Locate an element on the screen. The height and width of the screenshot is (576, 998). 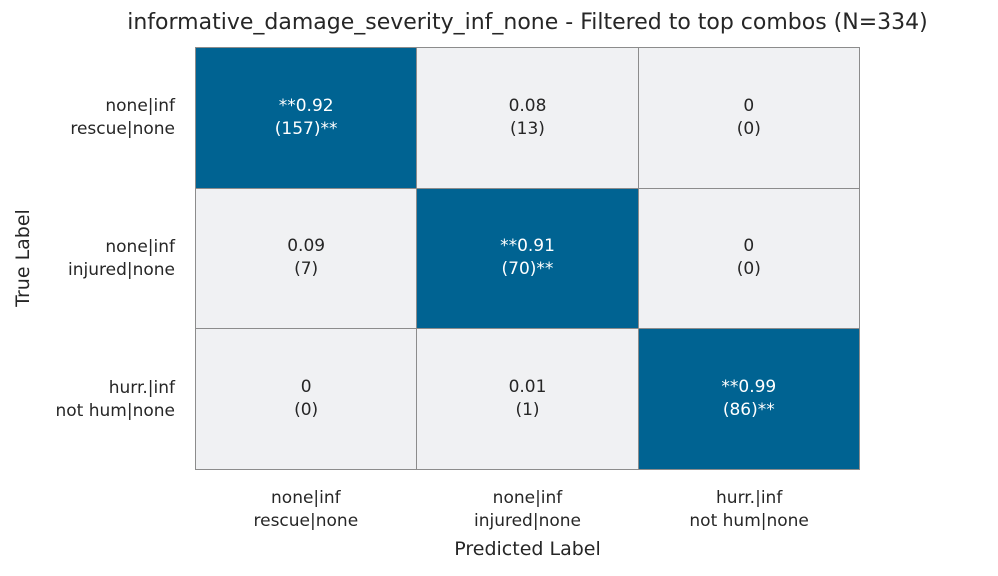
x-tick-line: rescue|none is located at coordinates (306, 521).